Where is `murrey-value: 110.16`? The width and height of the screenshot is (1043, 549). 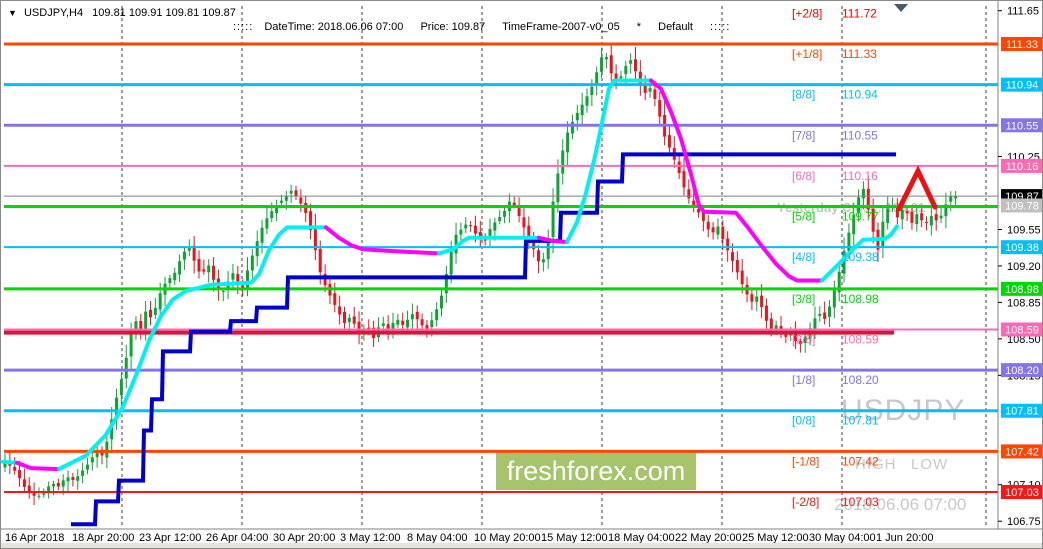
murrey-value: 110.16 is located at coordinates (860, 176).